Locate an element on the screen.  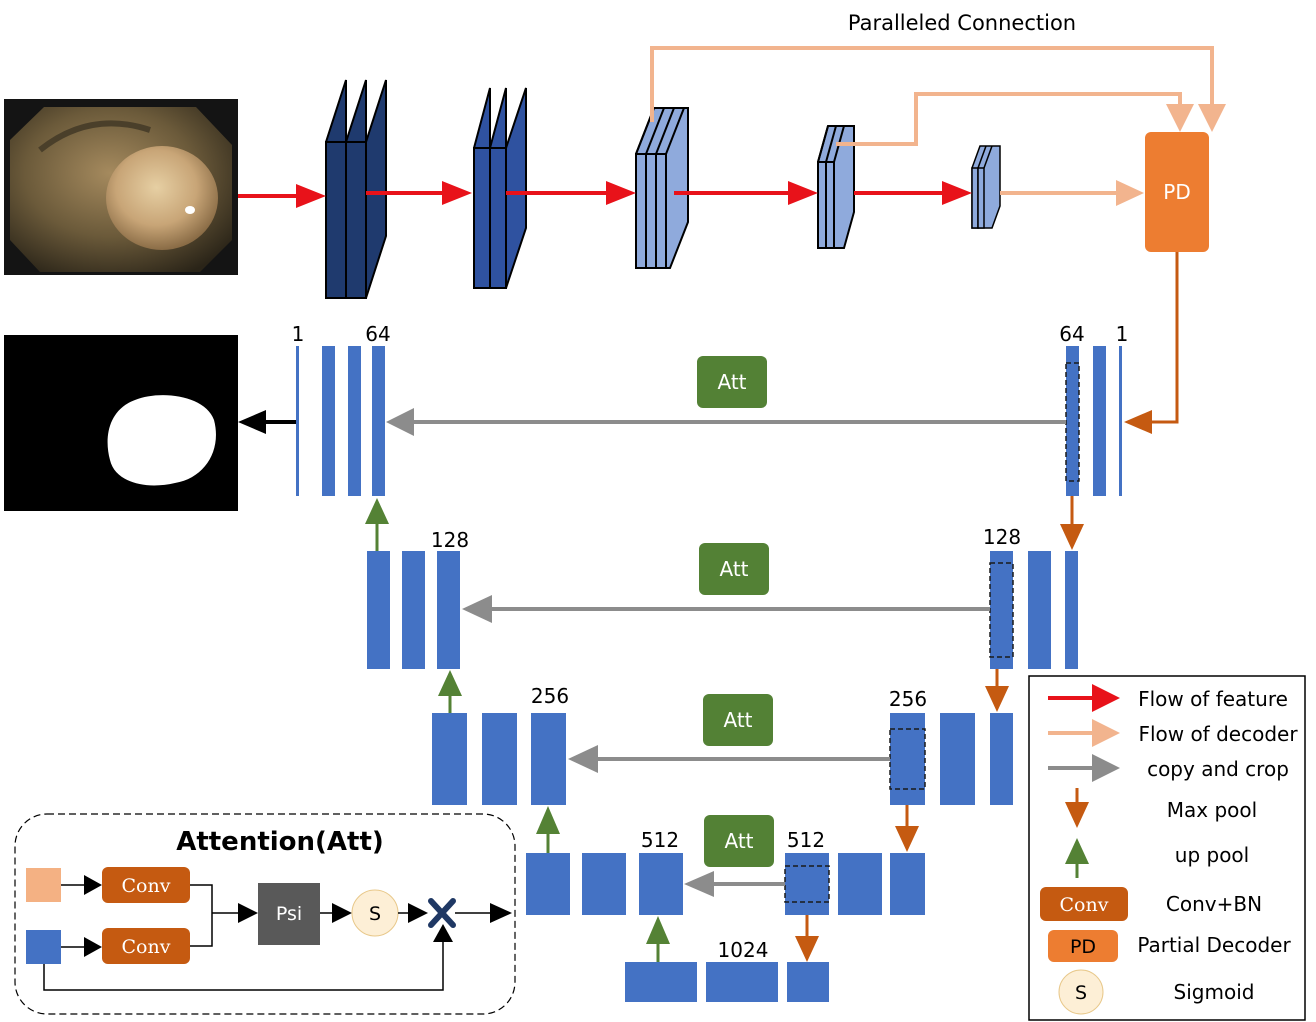
legend-sigmoid: Sigmoid is located at coordinates (1214, 992).